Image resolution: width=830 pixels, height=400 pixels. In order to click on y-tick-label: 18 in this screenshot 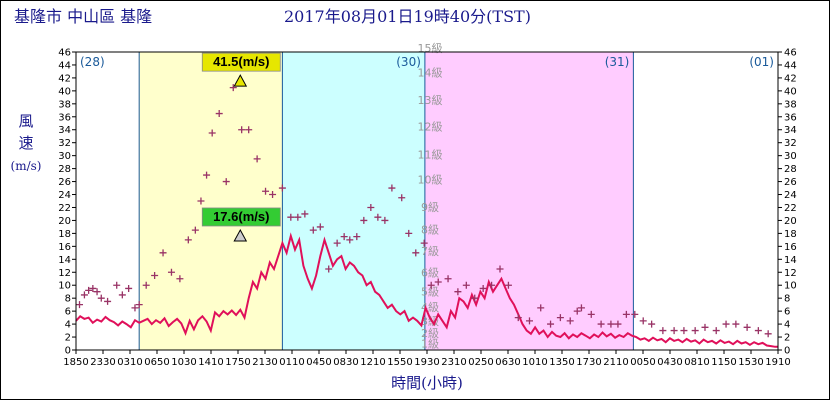, I will do `click(64, 234)`.